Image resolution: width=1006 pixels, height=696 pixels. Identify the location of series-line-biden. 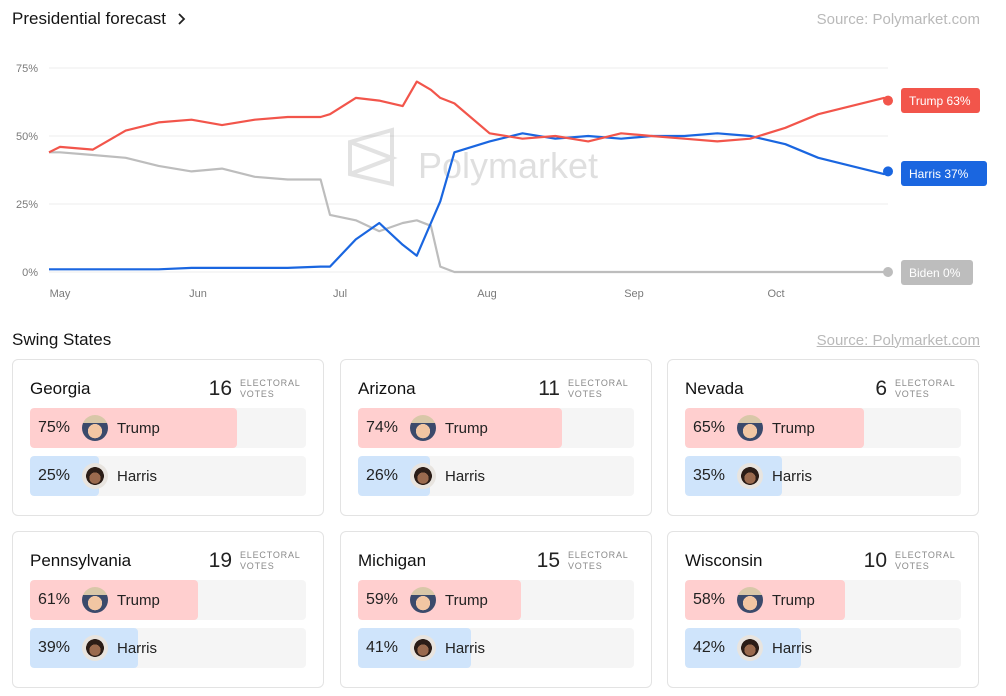
(468, 212).